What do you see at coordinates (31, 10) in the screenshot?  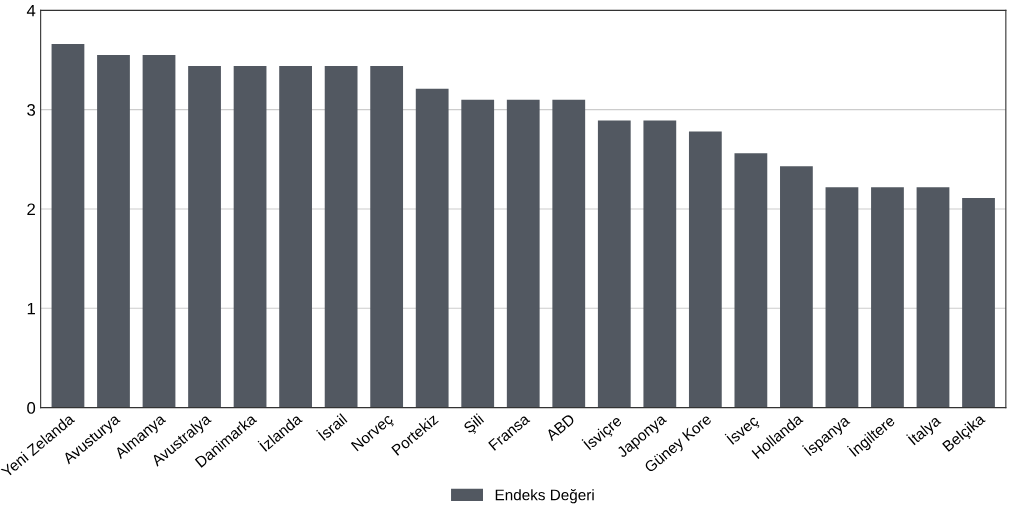 I see `y-tick-label: 4` at bounding box center [31, 10].